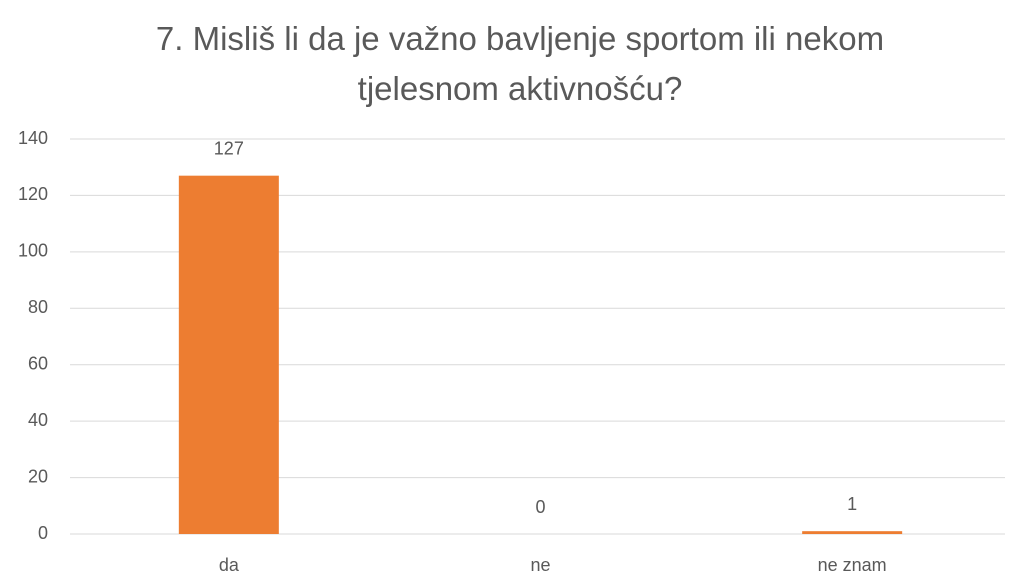 The width and height of the screenshot is (1009, 577). I want to click on y-tick-label: 40, so click(38, 420).